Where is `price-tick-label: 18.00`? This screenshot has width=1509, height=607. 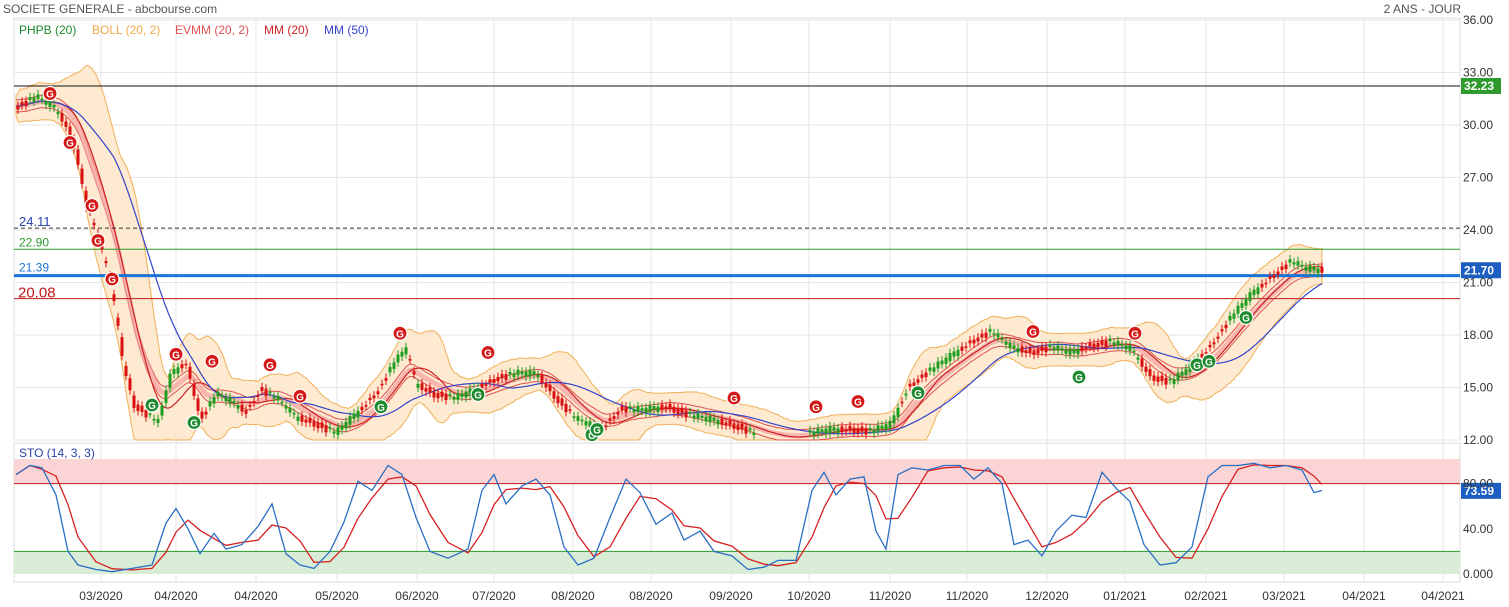
price-tick-label: 18.00 is located at coordinates (1478, 335).